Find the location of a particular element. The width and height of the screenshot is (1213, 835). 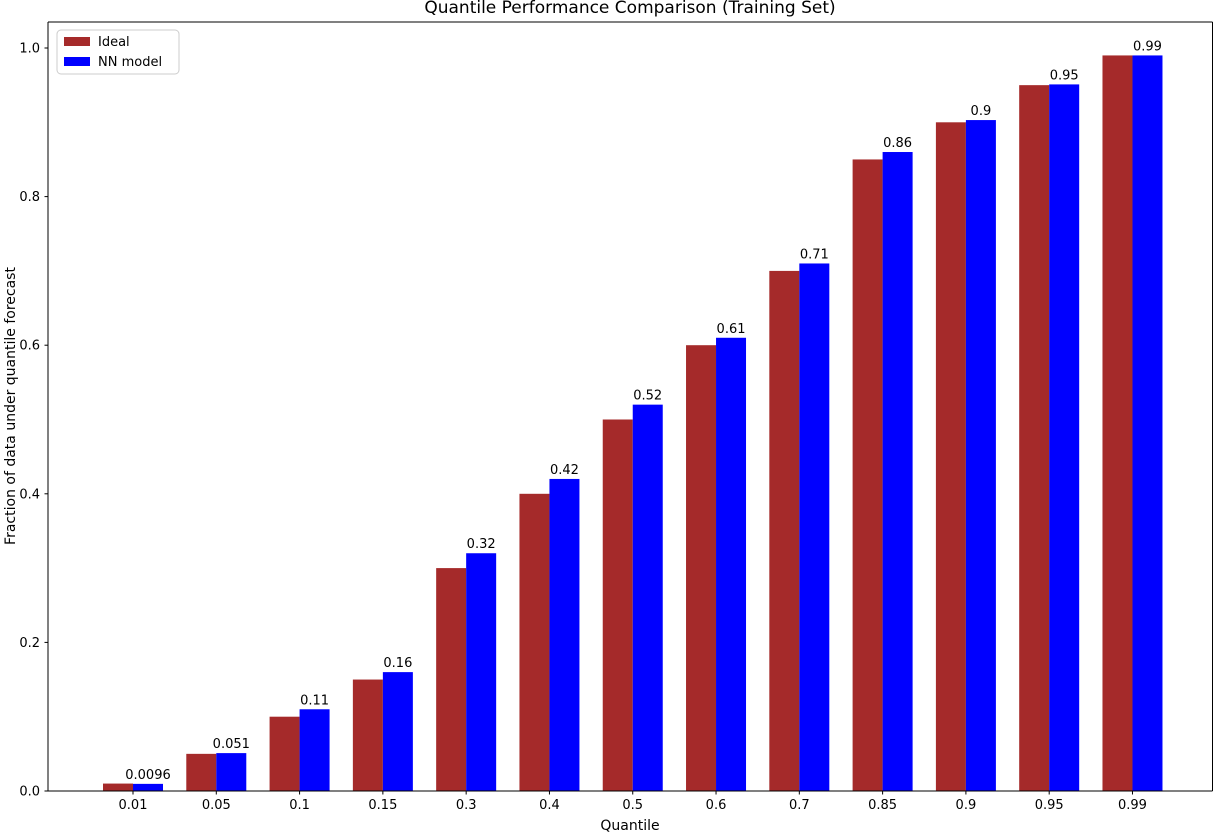

bar-value-label: 0.11 is located at coordinates (314, 700).